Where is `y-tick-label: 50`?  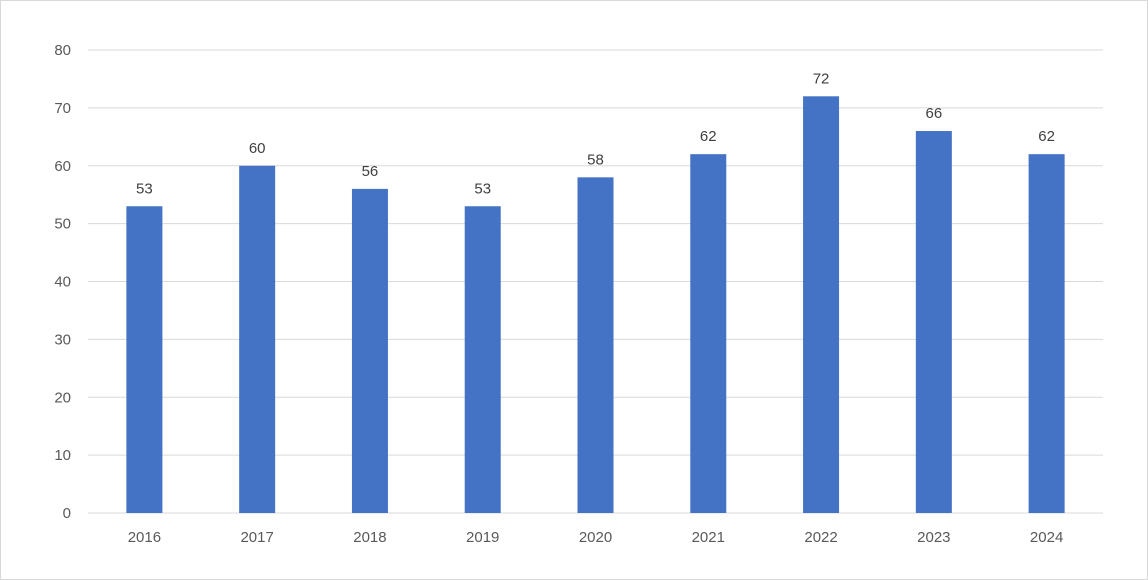
y-tick-label: 50 is located at coordinates (62, 224).